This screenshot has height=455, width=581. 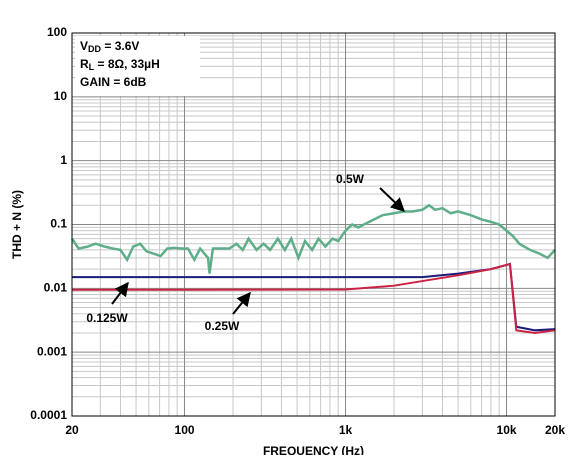 I want to click on y-tick-label: 0.001, so click(x=52, y=351).